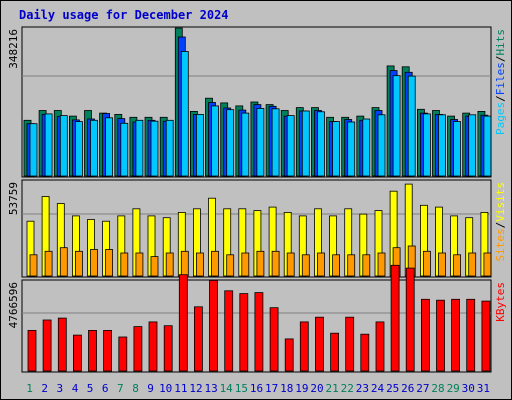 This screenshot has width=512, height=400. Describe the element at coordinates (195, 388) in the screenshot. I see `x-tick-label: 12` at that location.